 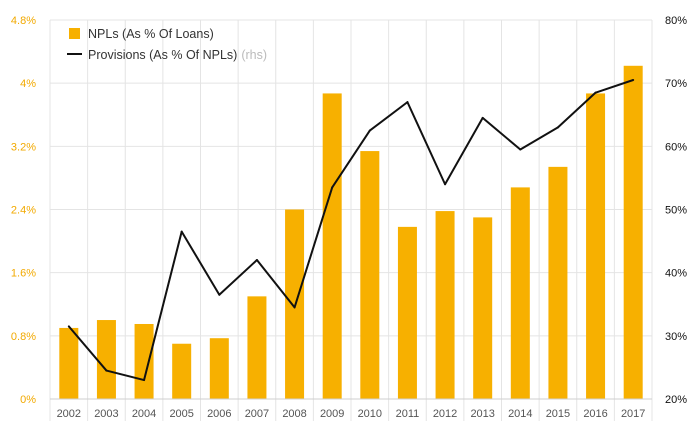 I want to click on legend-label-npls: NPLs (As % Of Loans), so click(x=151, y=34).